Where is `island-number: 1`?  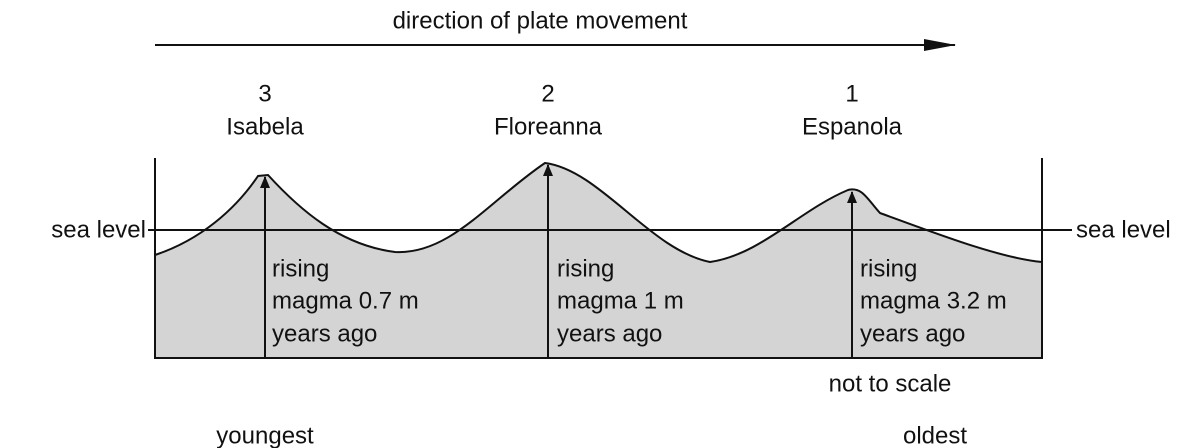
island-number: 1 is located at coordinates (851, 93).